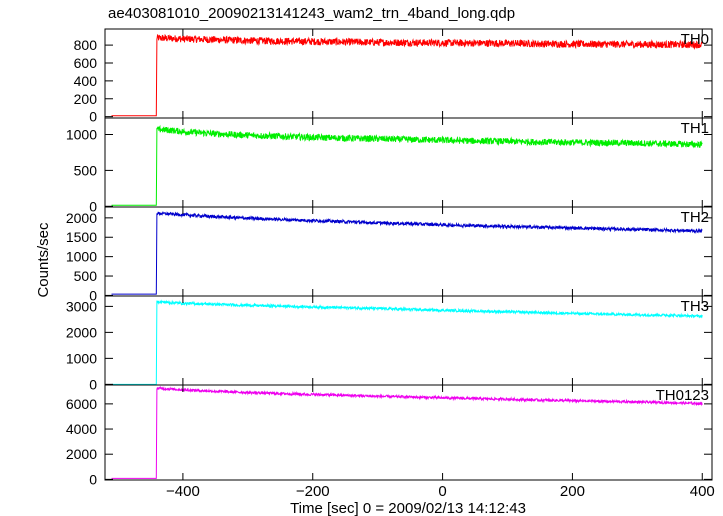  Describe the element at coordinates (407, 165) in the screenshot. I see `series-line-th1` at that location.